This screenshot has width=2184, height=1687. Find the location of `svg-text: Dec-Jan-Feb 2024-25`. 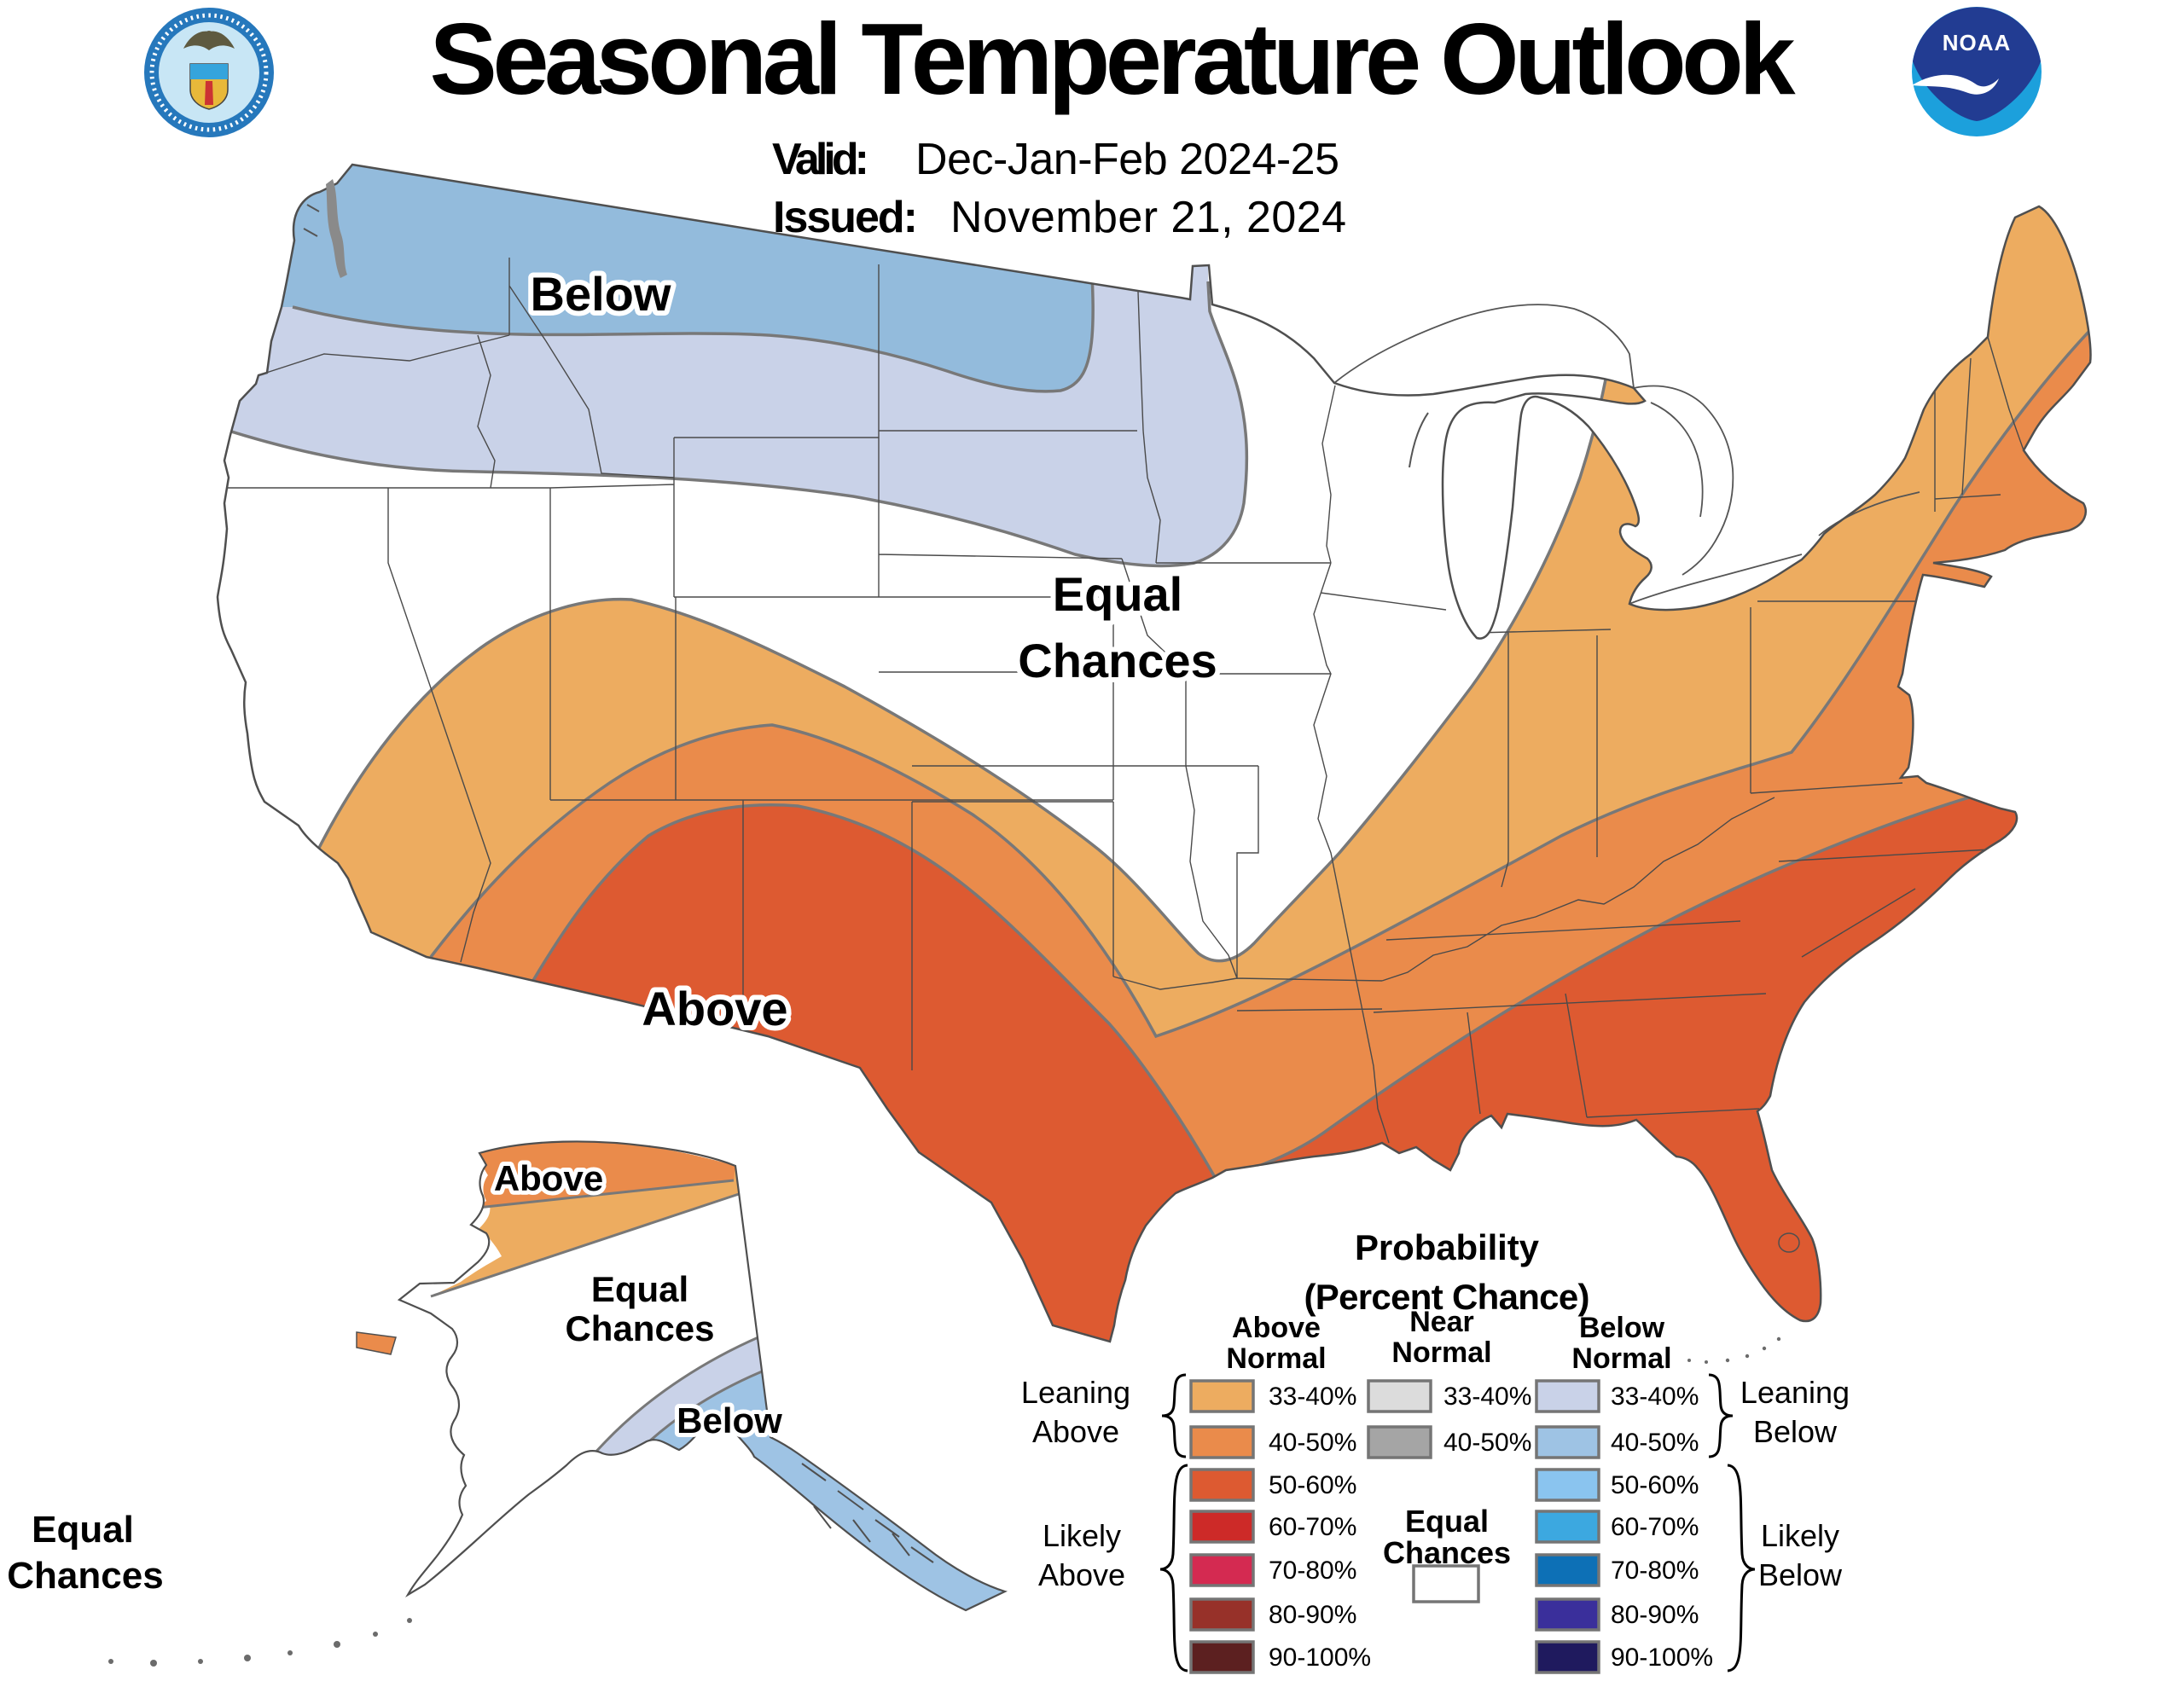

svg-text: Dec-Jan-Feb 2024-25 is located at coordinates (1127, 159).